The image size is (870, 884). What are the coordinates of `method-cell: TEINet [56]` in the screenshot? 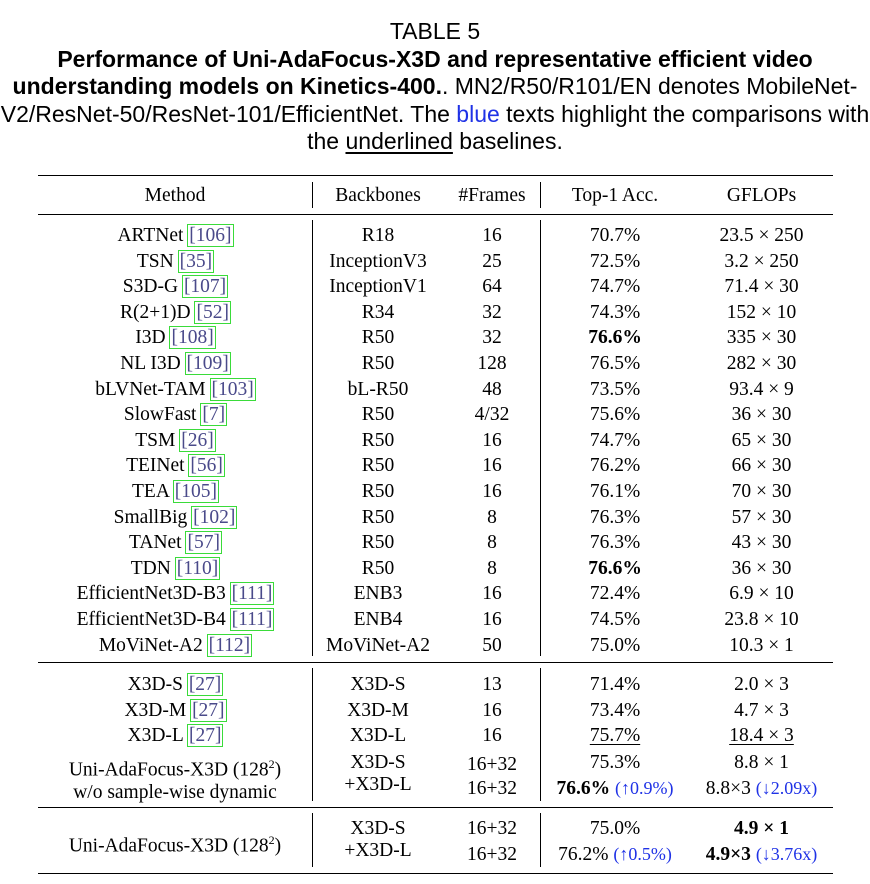 It's located at (175, 466).